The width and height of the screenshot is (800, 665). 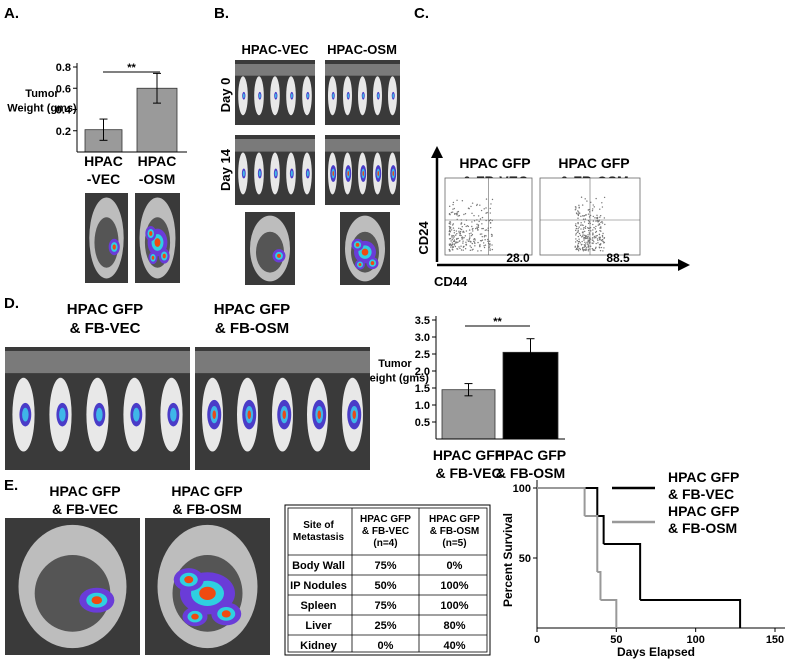 I want to click on error-bar, so click(x=468, y=390).